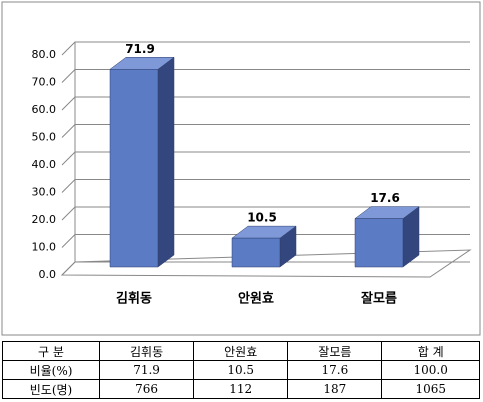 The height and width of the screenshot is (402, 483). Describe the element at coordinates (166, 162) in the screenshot. I see `bar-side` at that location.